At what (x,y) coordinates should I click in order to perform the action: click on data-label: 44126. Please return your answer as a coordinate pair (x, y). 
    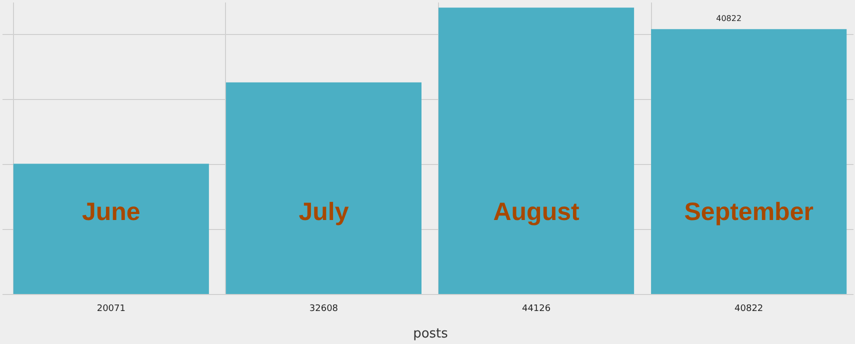
    Looking at the image, I should click on (536, 309).